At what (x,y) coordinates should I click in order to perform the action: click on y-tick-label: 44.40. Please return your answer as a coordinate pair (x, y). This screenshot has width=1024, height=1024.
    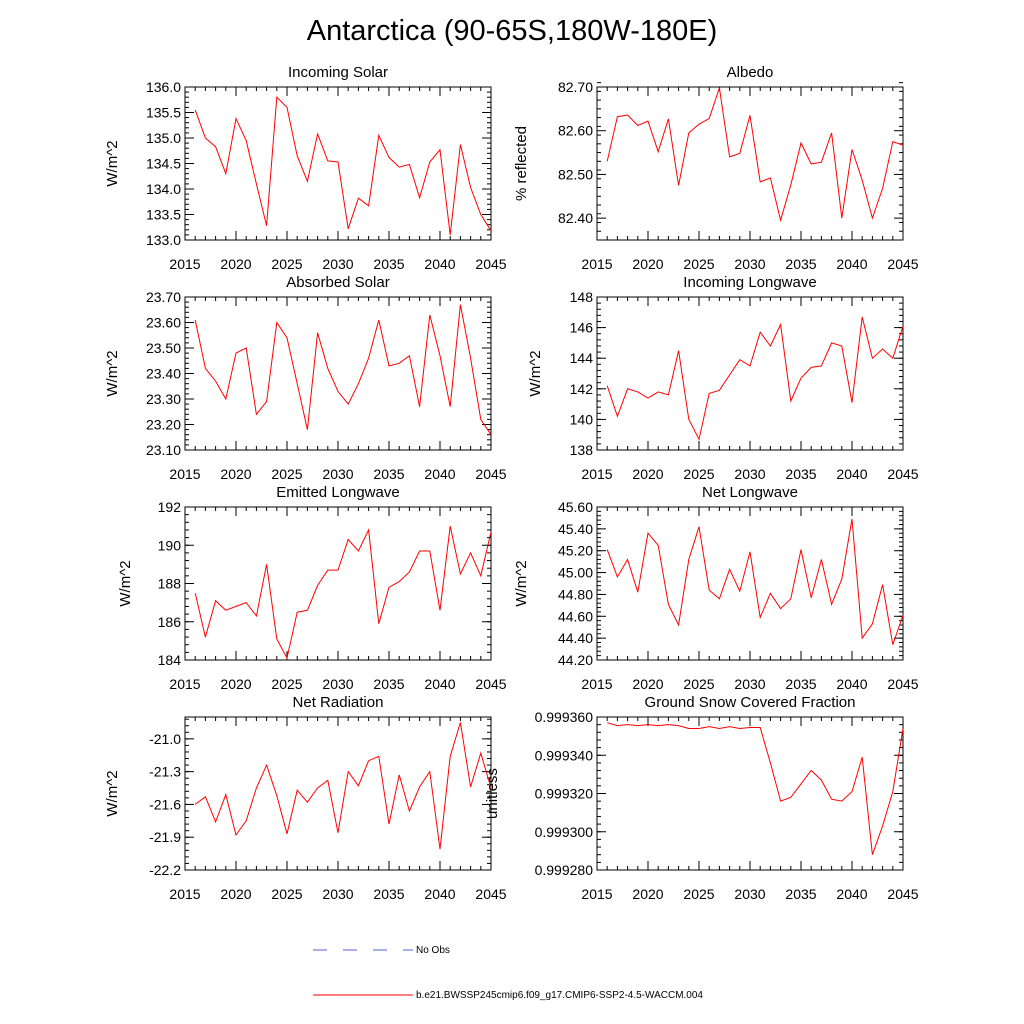
    Looking at the image, I should click on (575, 638).